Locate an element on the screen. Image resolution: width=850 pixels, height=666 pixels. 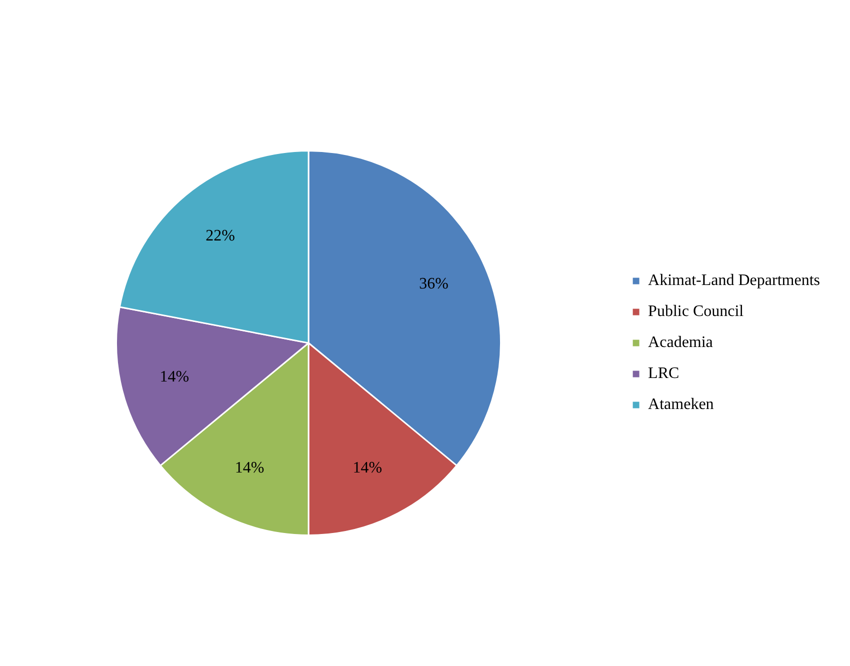
data-label: 36% is located at coordinates (433, 283).